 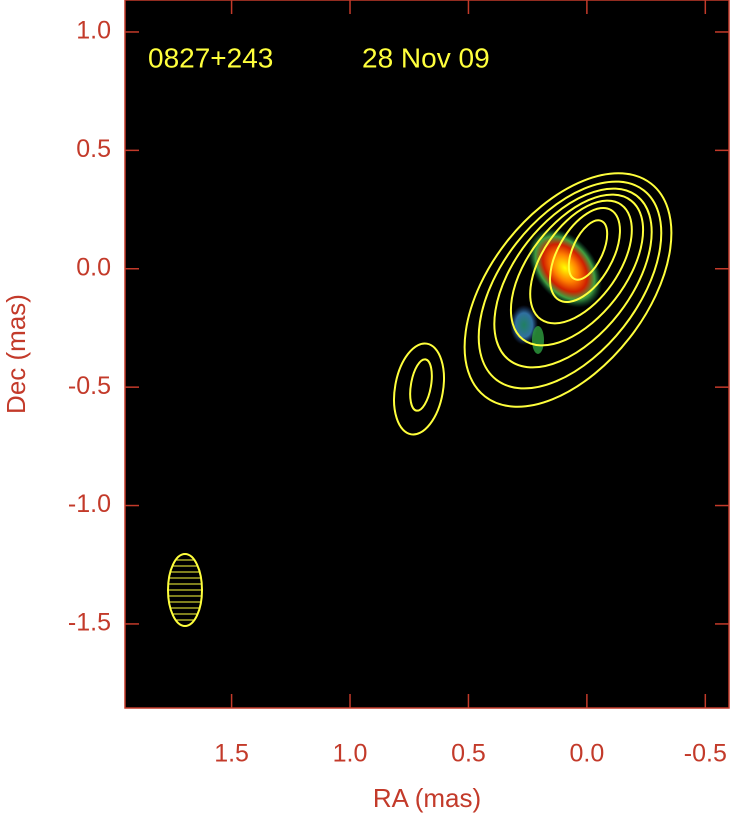 What do you see at coordinates (426, 57) in the screenshot?
I see `epoch: 28 Nov 09` at bounding box center [426, 57].